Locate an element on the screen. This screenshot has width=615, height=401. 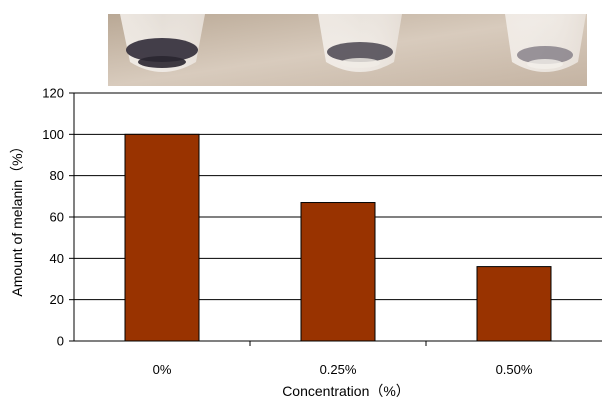
tube-0-50-percent is located at coordinates (545, 43).